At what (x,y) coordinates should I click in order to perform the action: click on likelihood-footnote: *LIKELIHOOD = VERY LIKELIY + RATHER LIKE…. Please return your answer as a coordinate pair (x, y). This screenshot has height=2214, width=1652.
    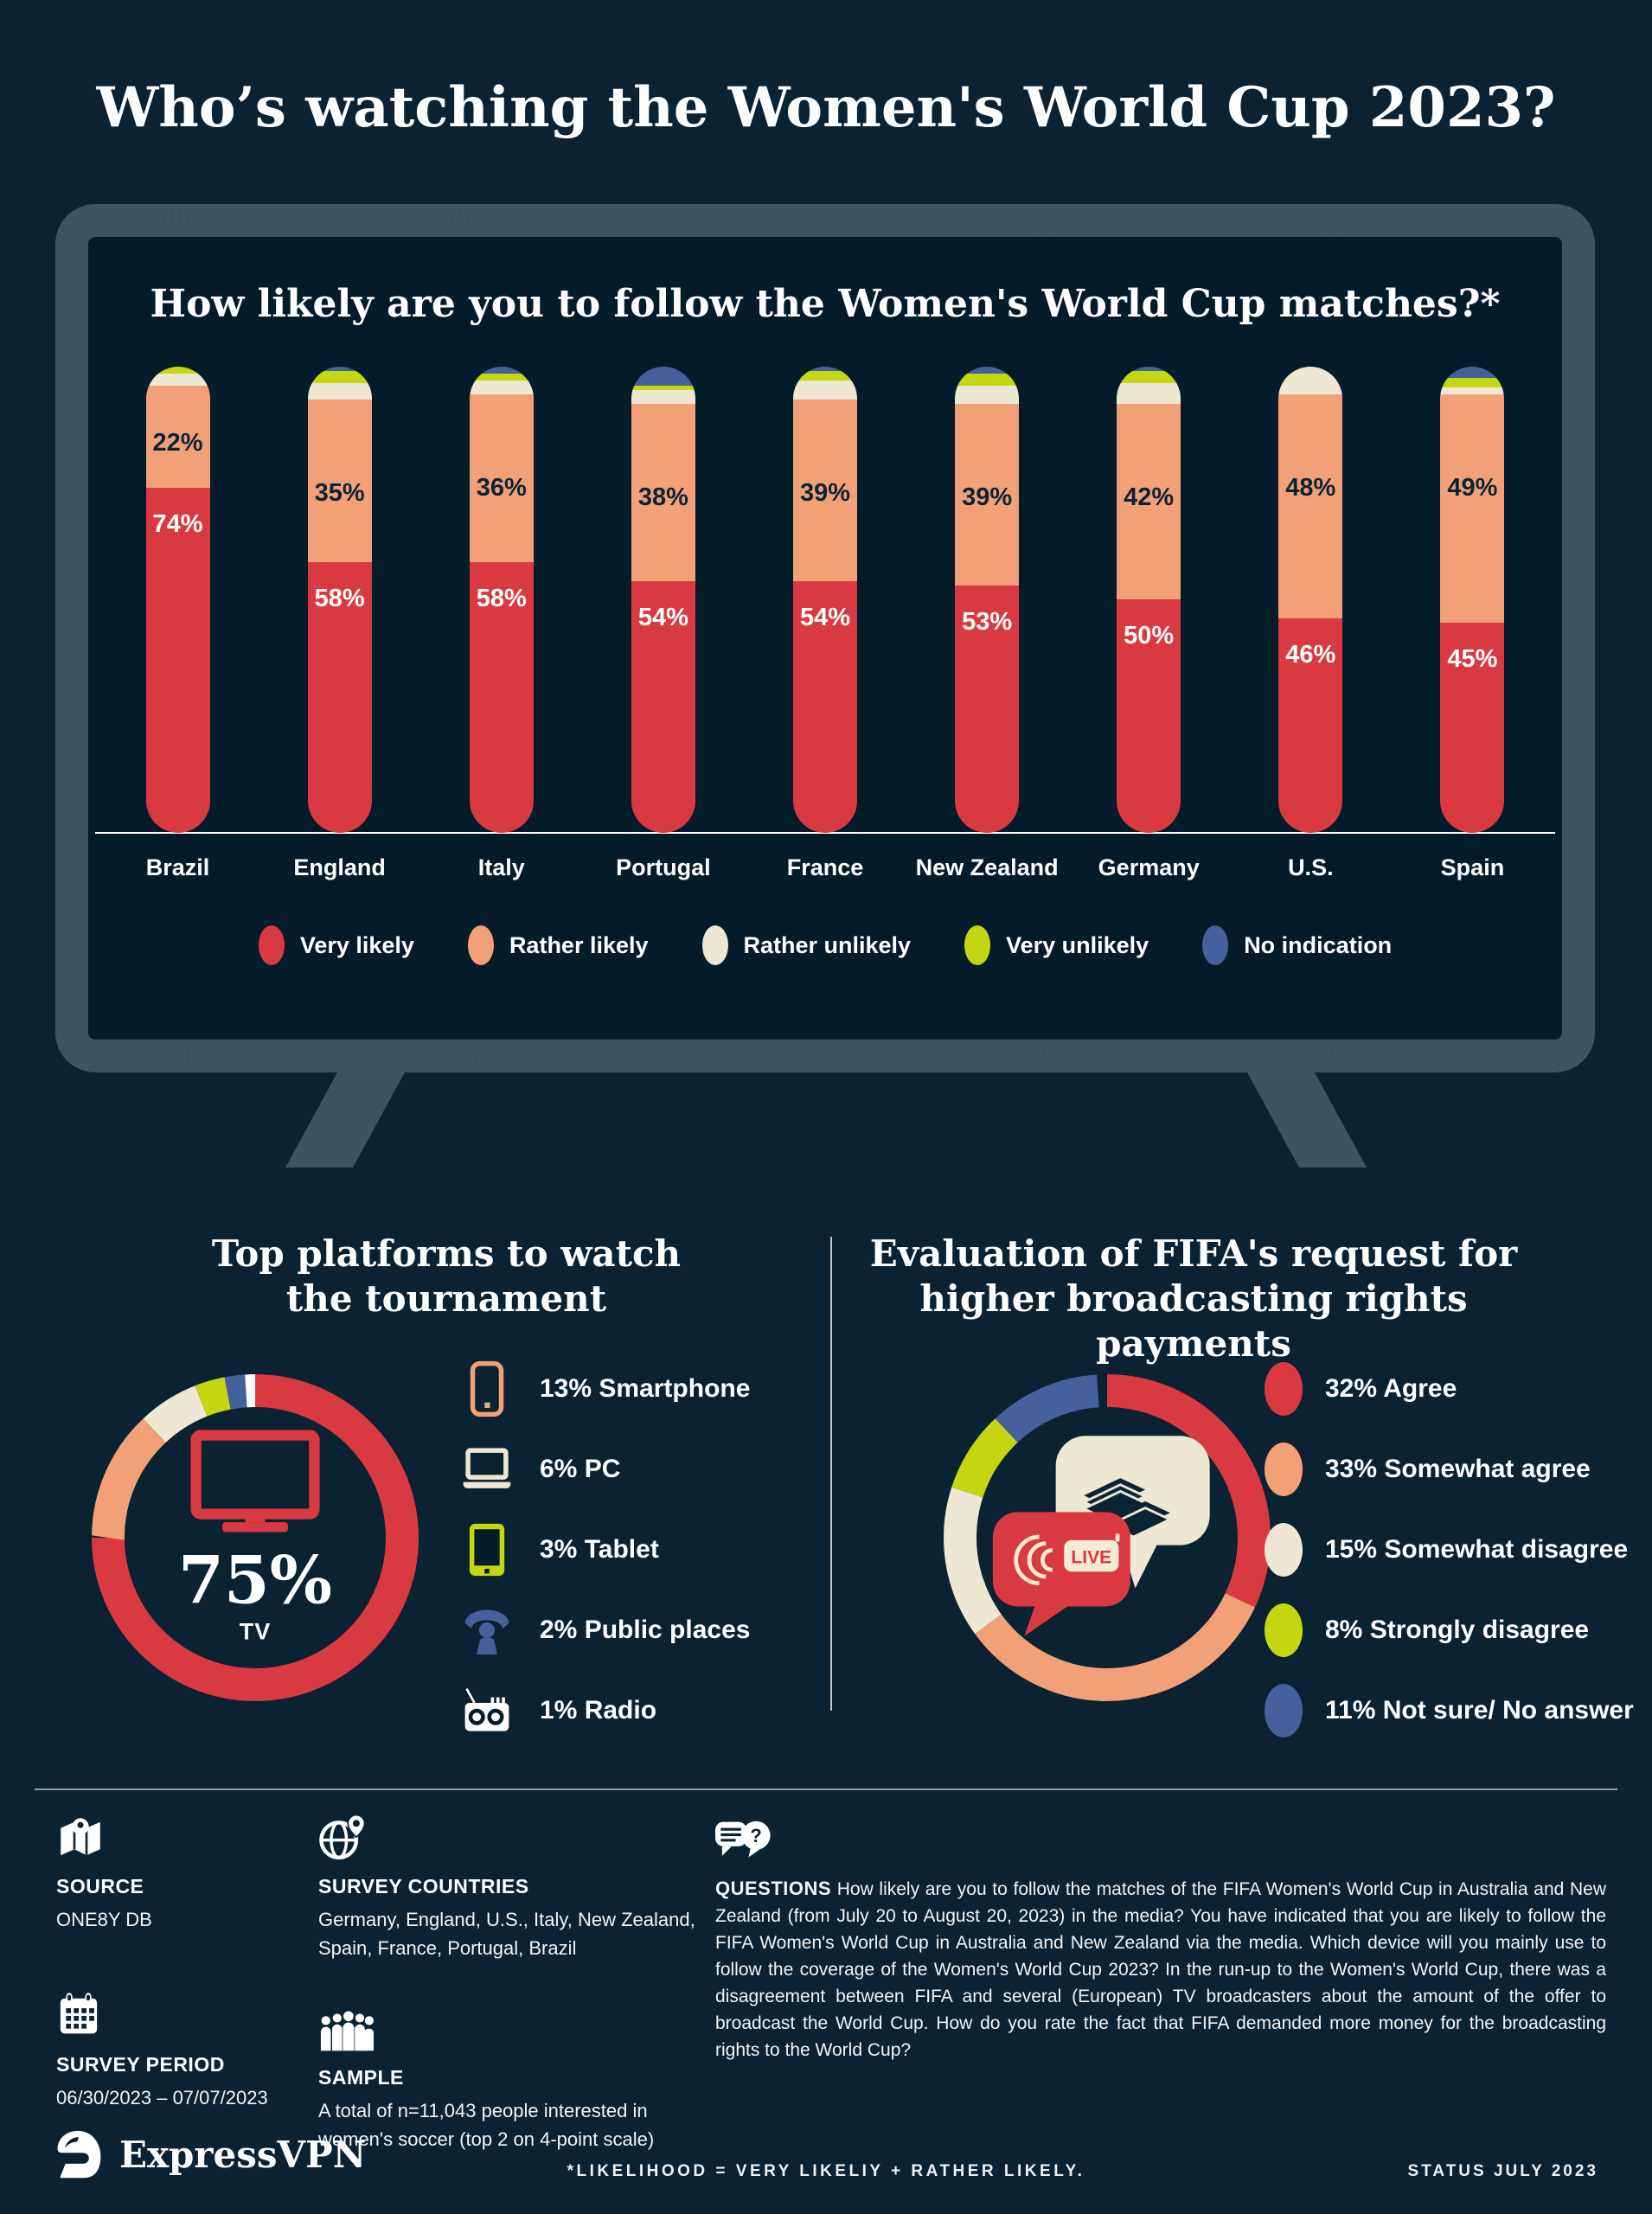
    Looking at the image, I should click on (826, 2171).